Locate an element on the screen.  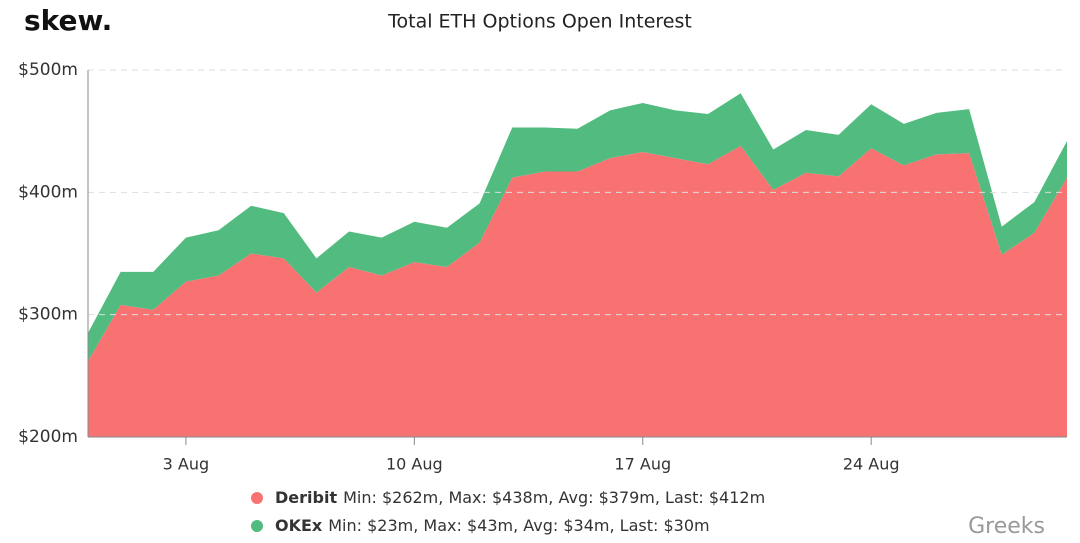
y-tick-label: $500m is located at coordinates (48, 70).